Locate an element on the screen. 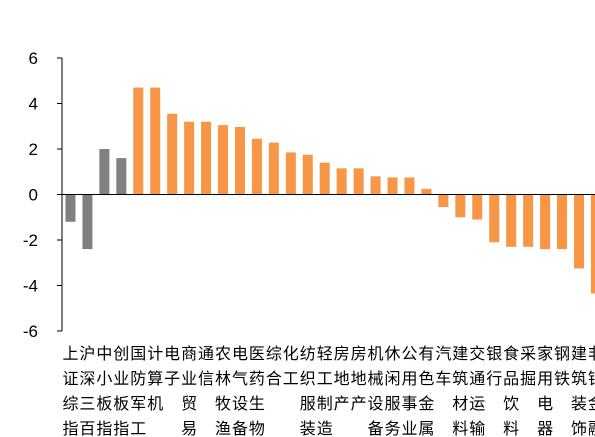 This screenshot has width=595, height=437. x-category-label-char: 色 is located at coordinates (426, 379).